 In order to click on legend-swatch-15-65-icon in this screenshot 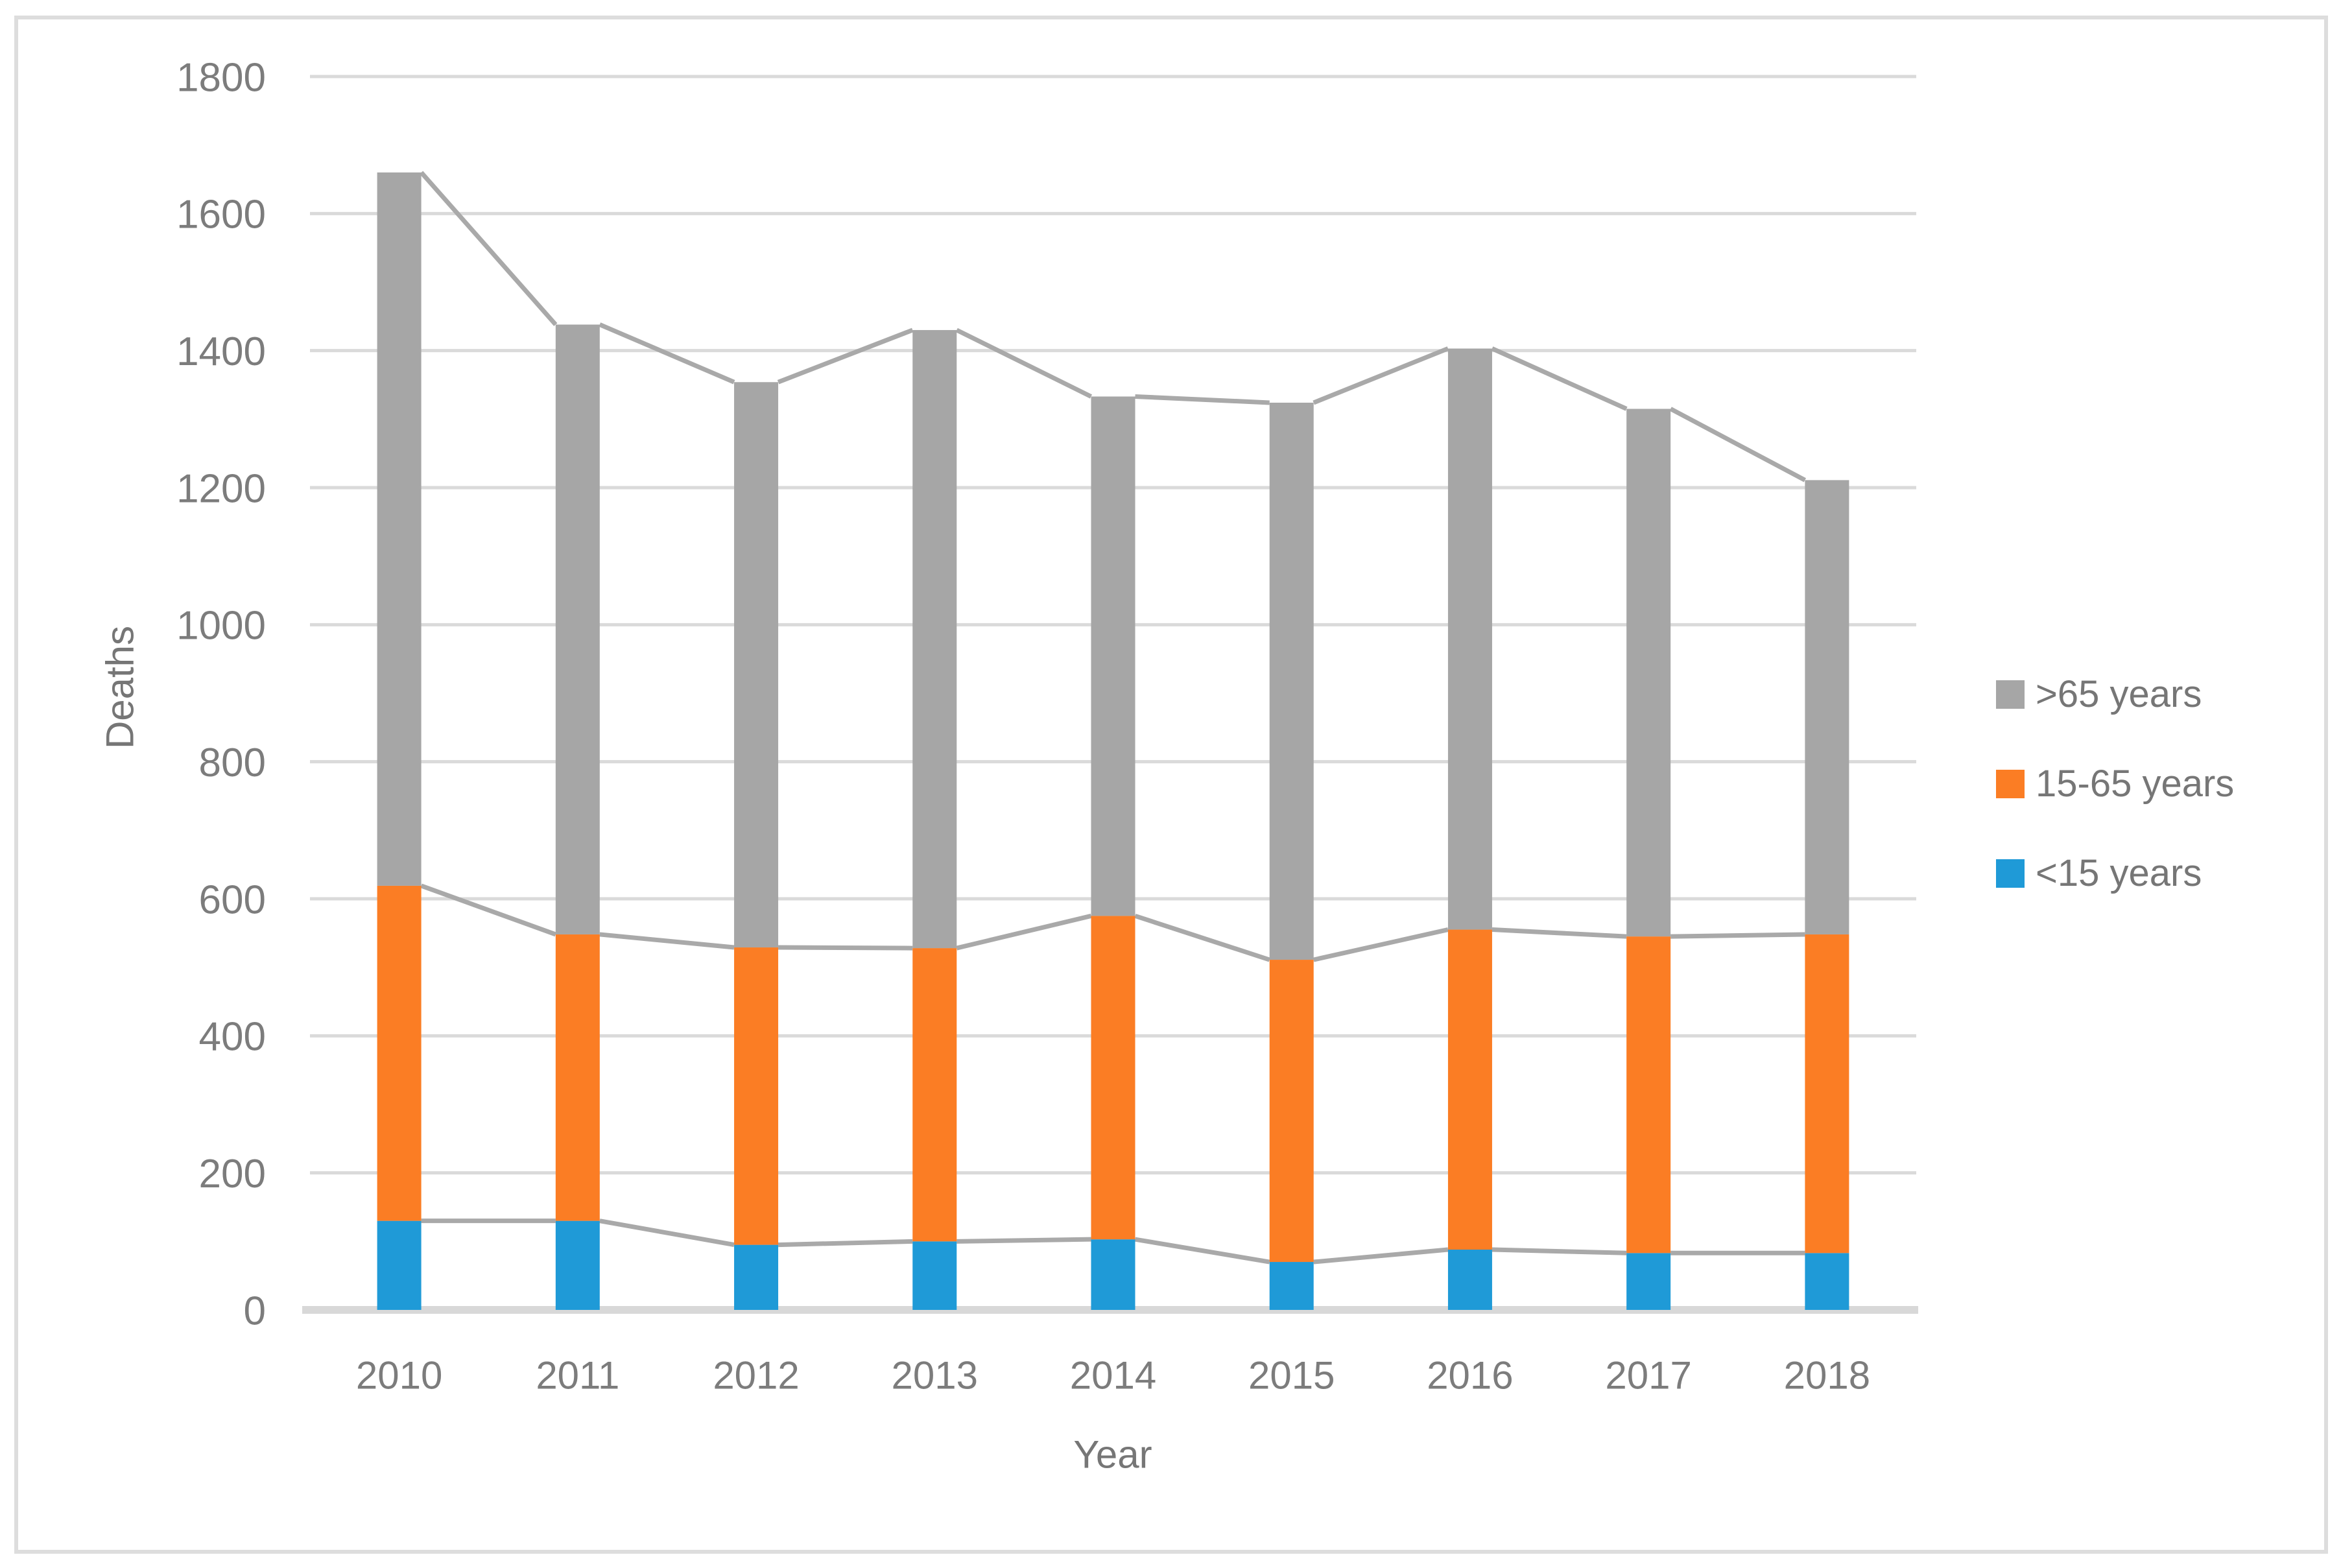, I will do `click(2010, 784)`.